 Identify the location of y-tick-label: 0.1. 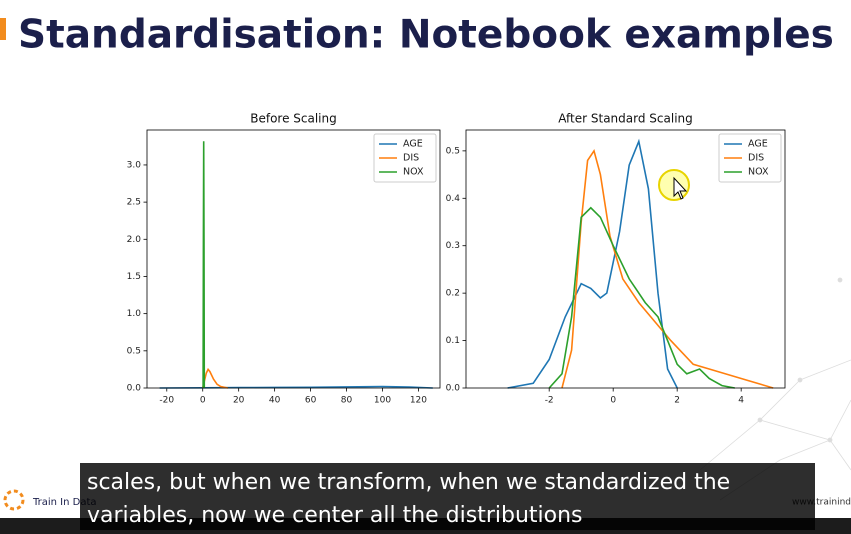
(453, 341).